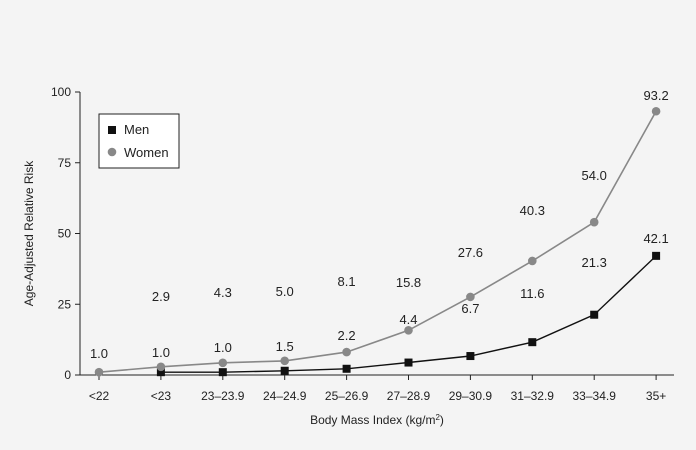 The height and width of the screenshot is (450, 696). Describe the element at coordinates (655, 238) in the screenshot. I see `data-label-men: 42.1` at that location.